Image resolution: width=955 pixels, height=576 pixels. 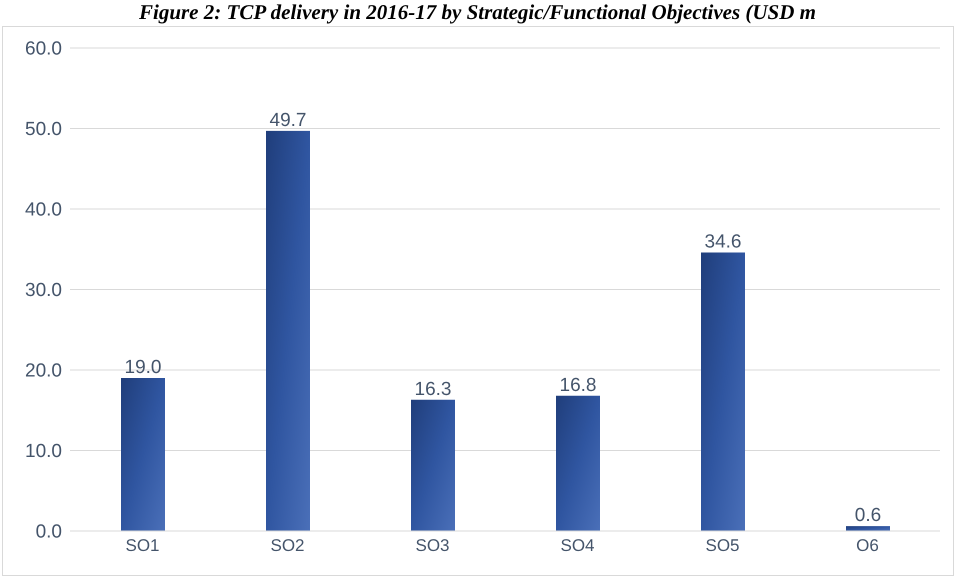 What do you see at coordinates (43, 129) in the screenshot?
I see `y-tick-label: 50.0` at bounding box center [43, 129].